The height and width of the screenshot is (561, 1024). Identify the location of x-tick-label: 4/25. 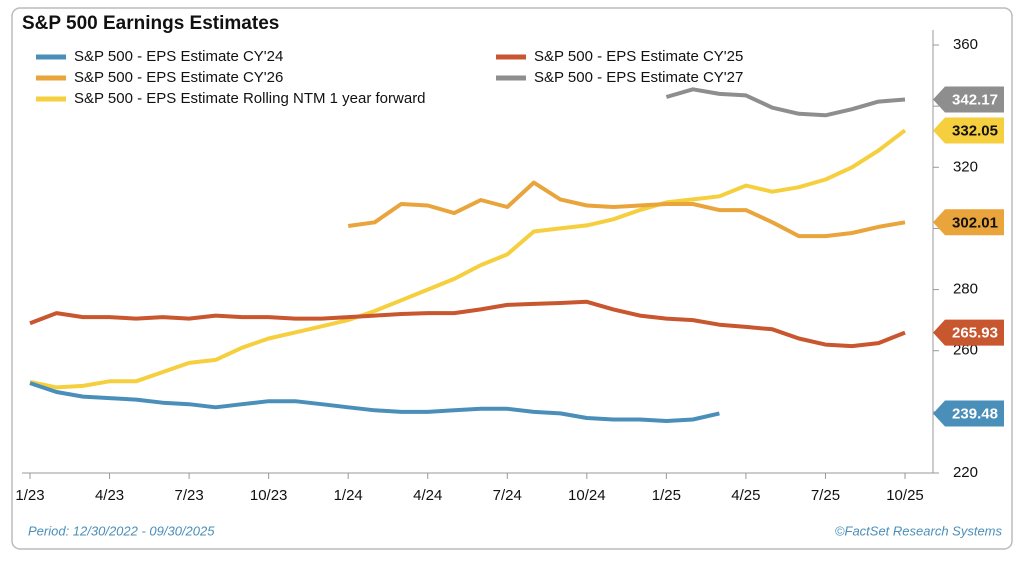
(745, 495).